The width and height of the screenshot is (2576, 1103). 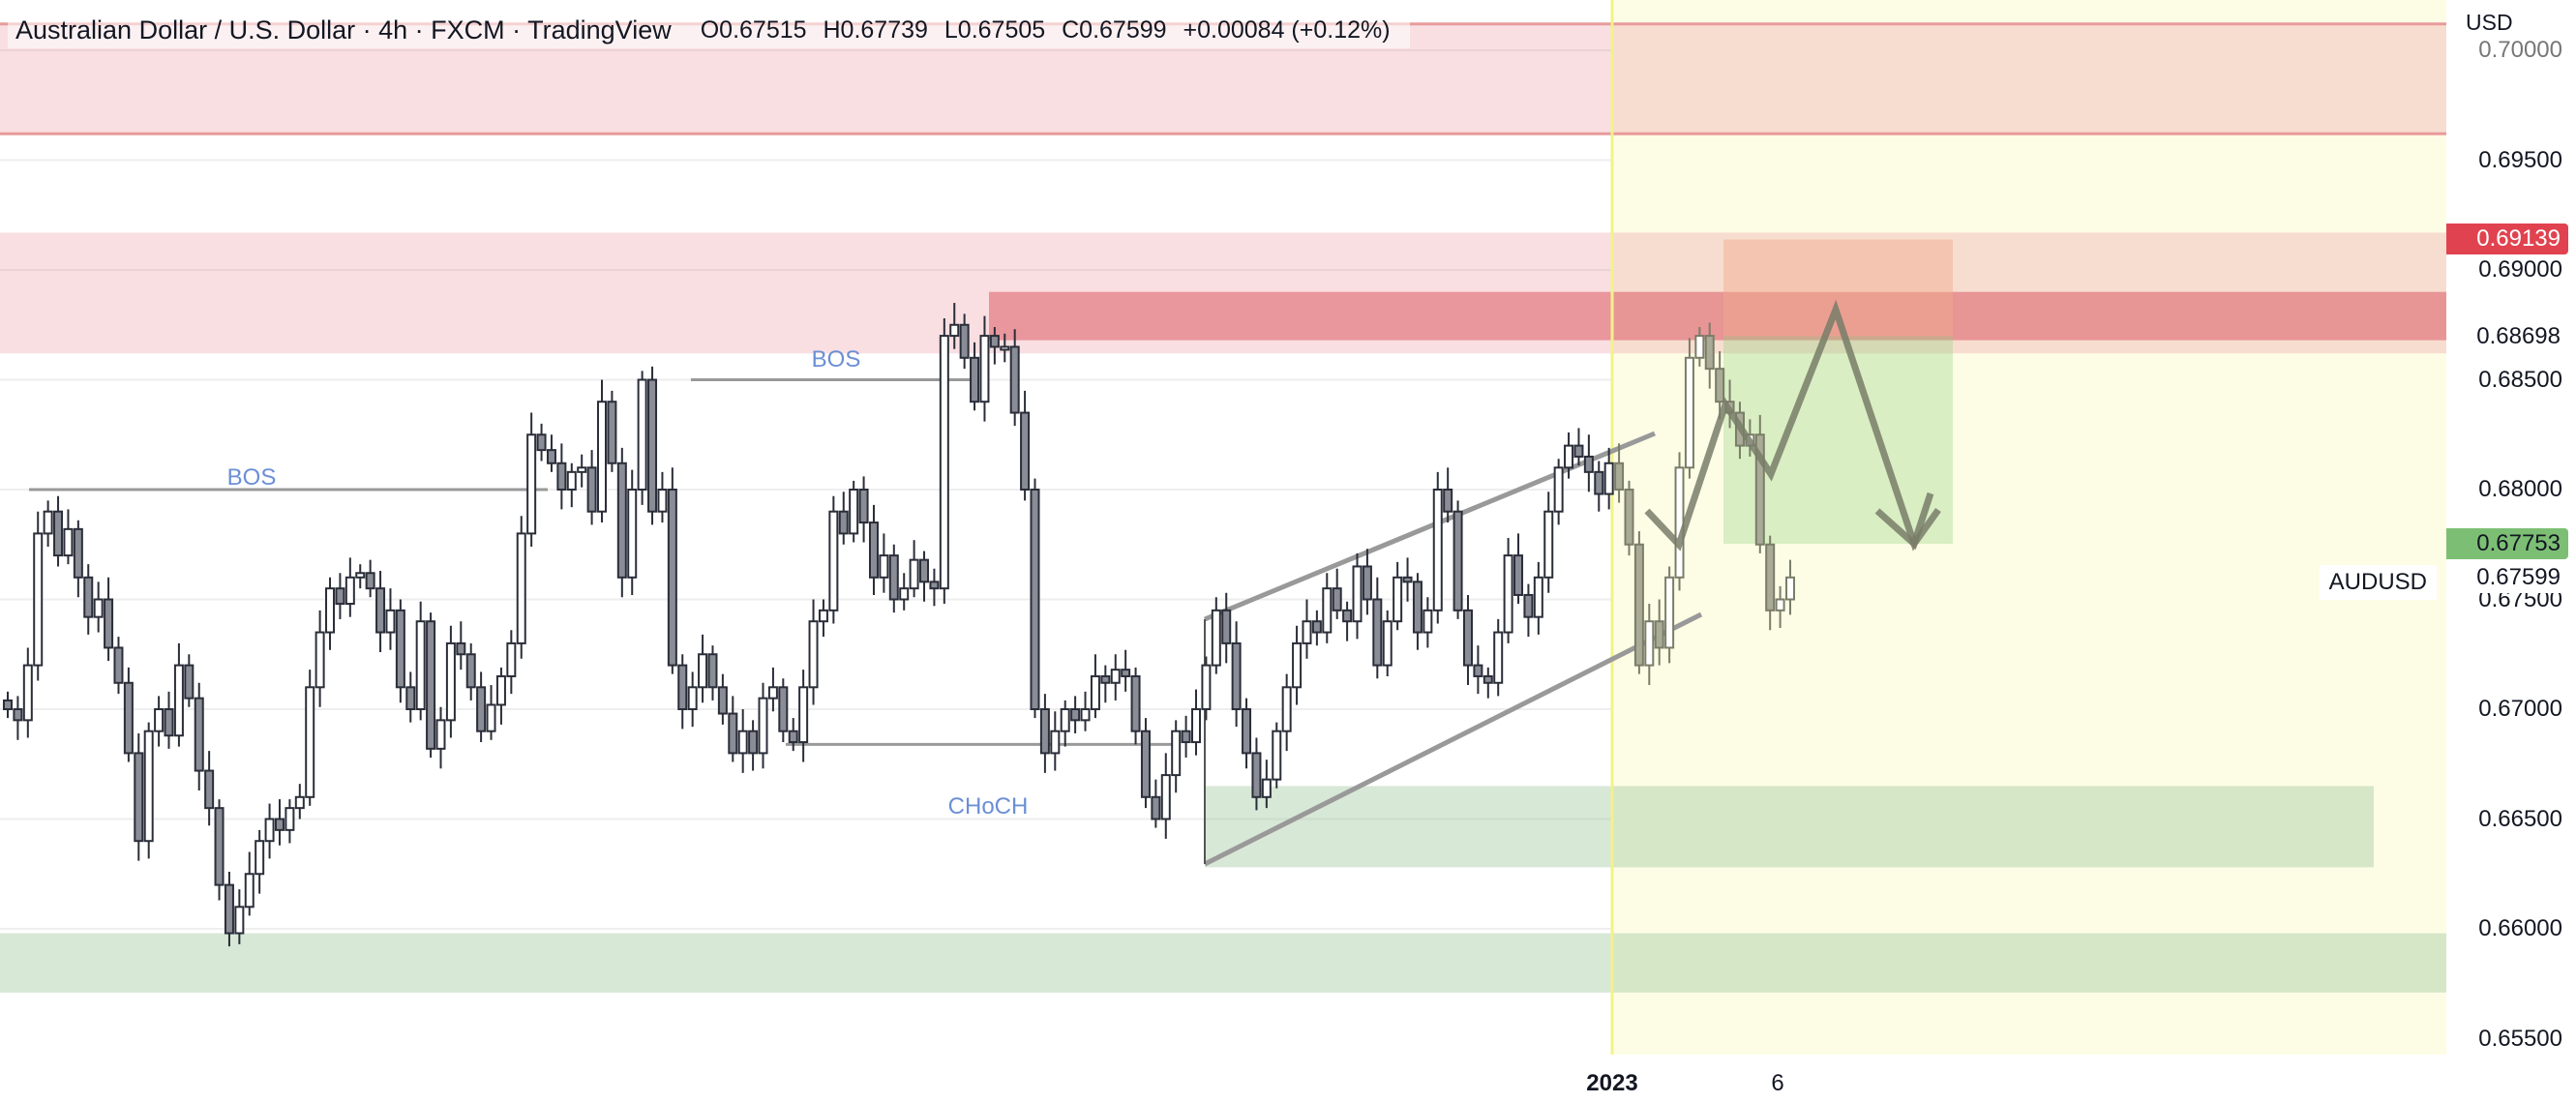 I want to click on zone-supply-core, so click(x=1717, y=316).